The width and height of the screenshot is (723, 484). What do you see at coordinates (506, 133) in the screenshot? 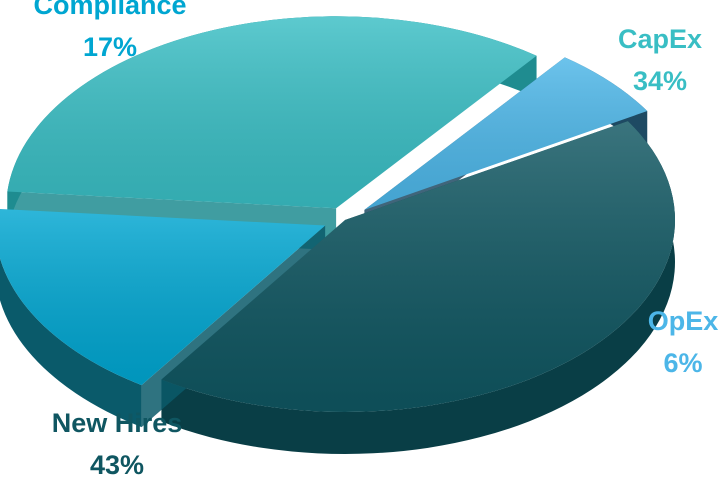
I see `pie-slice-shading` at bounding box center [506, 133].